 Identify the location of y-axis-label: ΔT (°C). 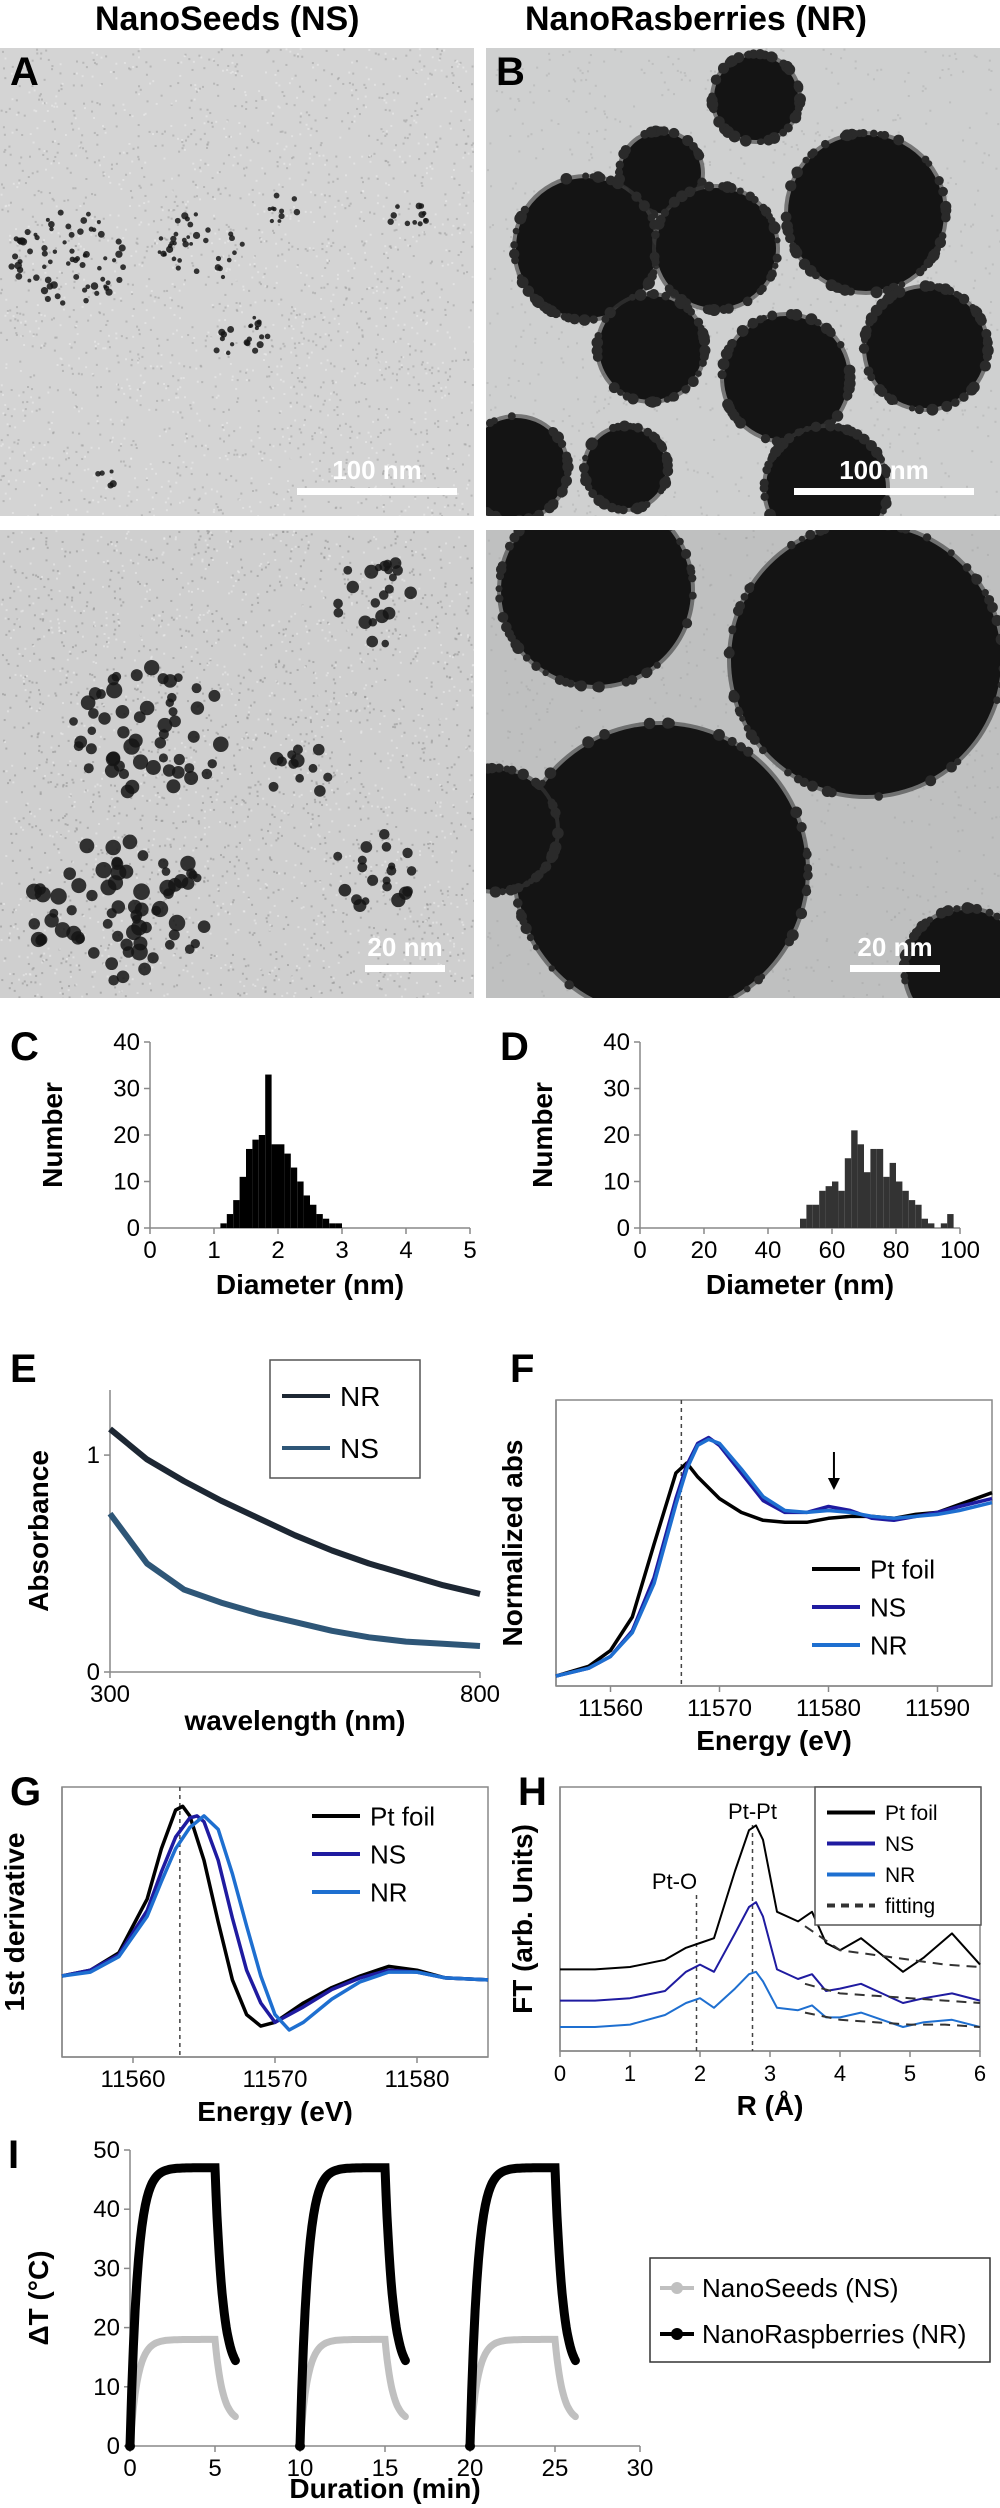
(38, 2297).